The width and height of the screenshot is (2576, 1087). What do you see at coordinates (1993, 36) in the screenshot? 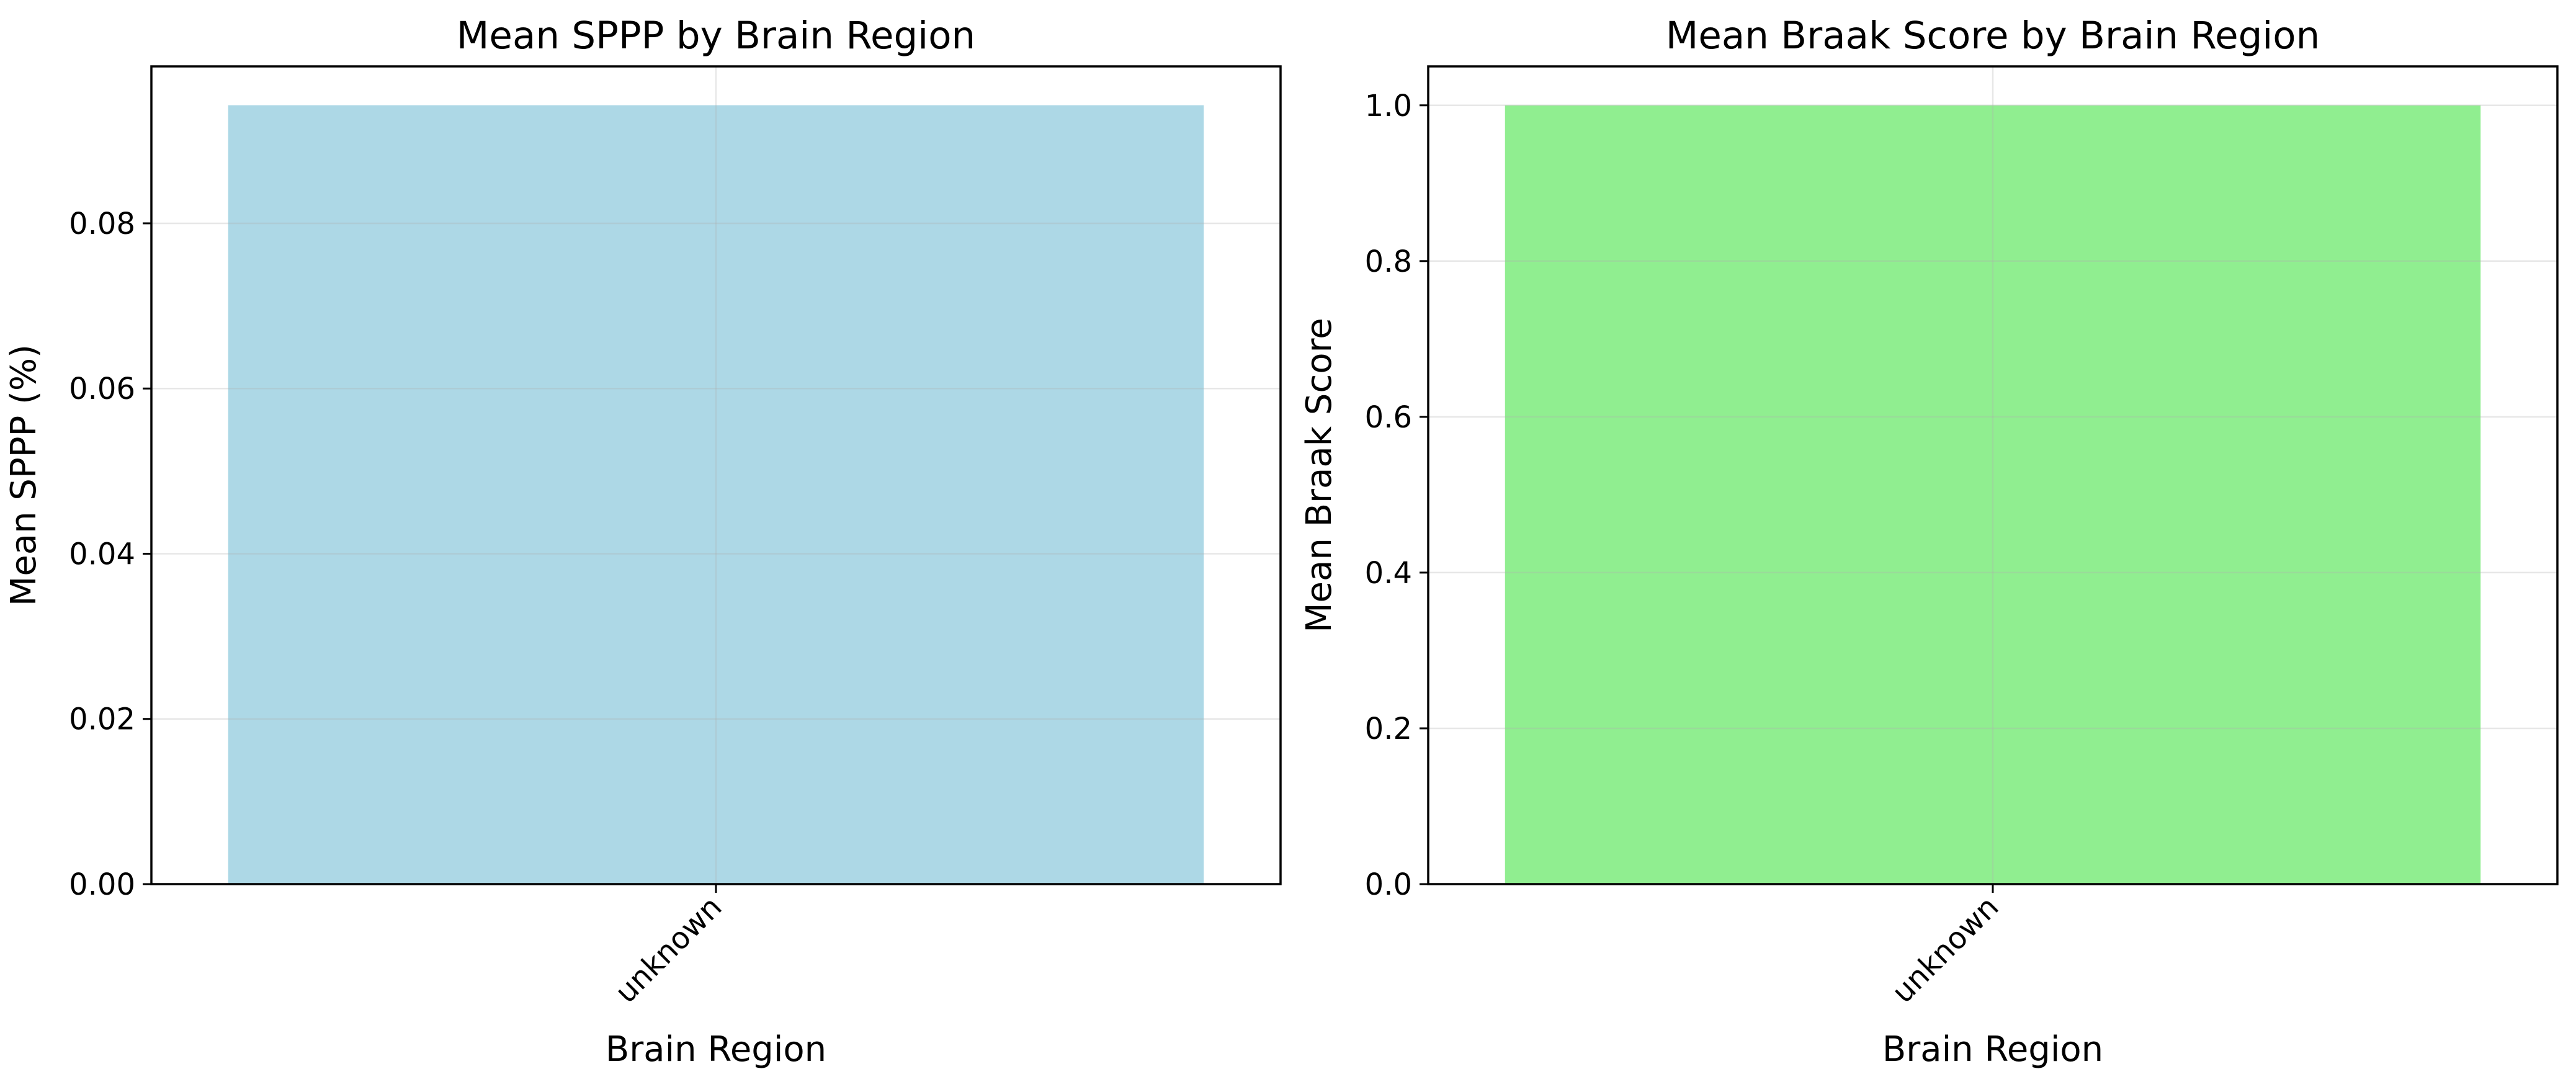
I see `chart-title: Mean Braak Score by Brain Region` at bounding box center [1993, 36].